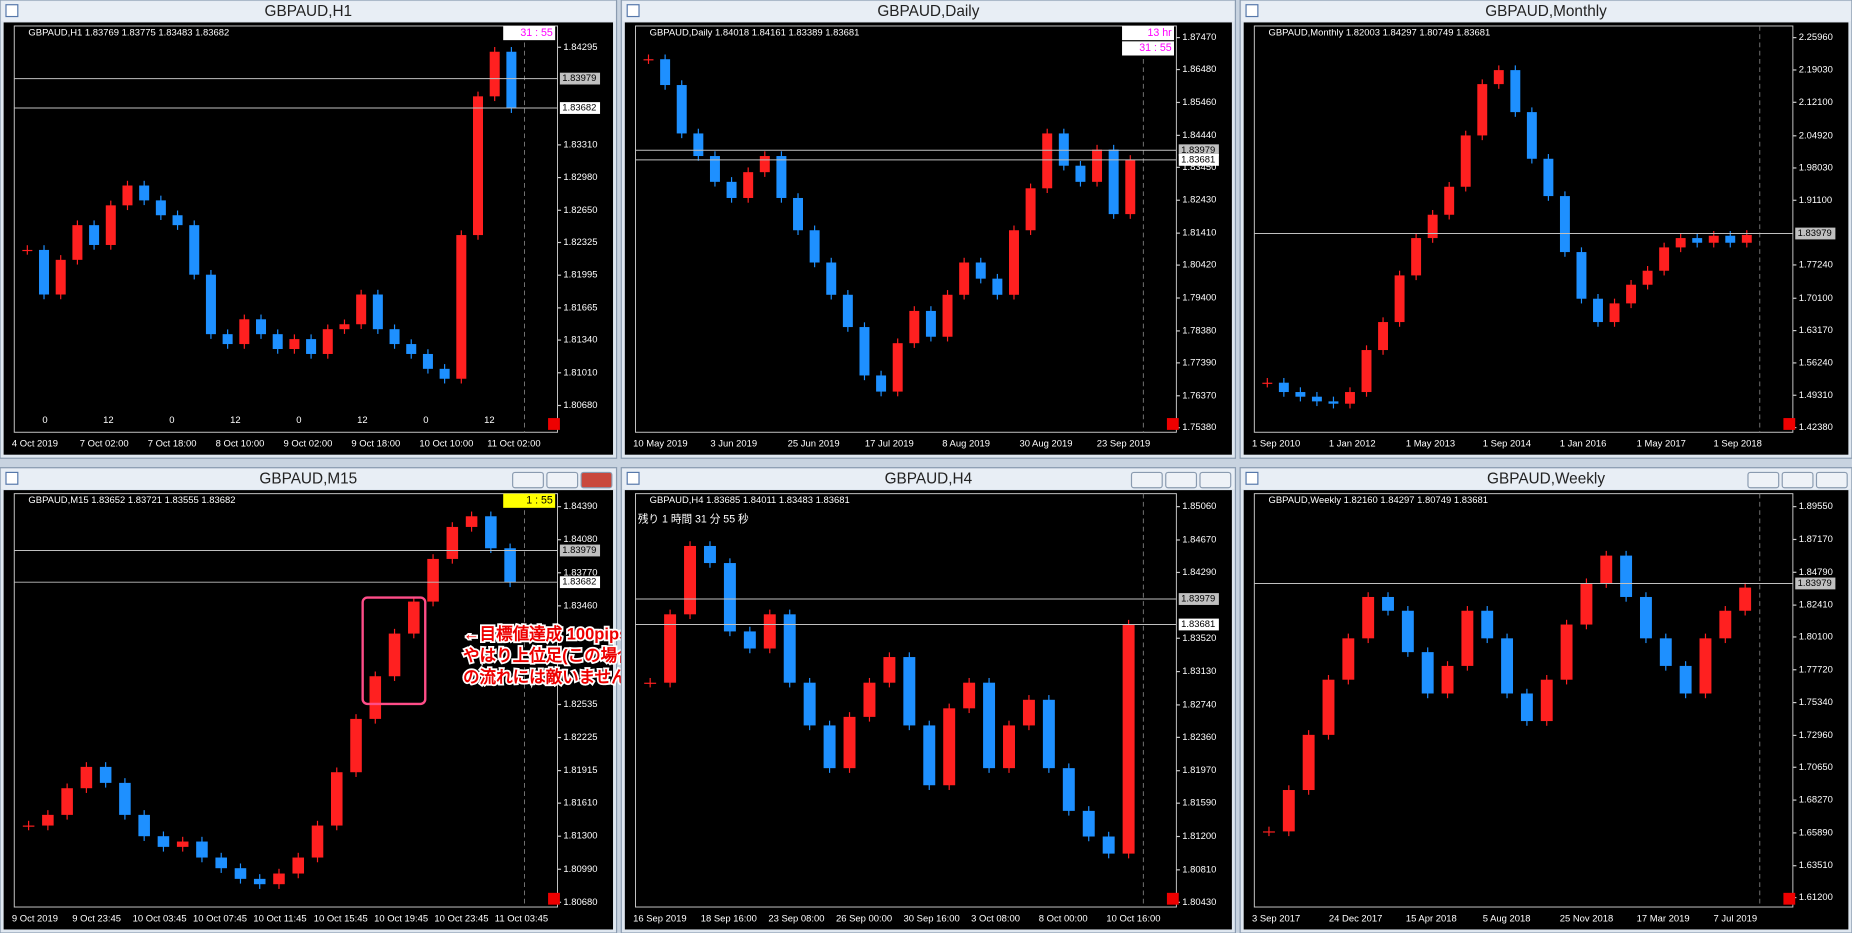  I want to click on price-label: 1.83130, so click(1199, 671).